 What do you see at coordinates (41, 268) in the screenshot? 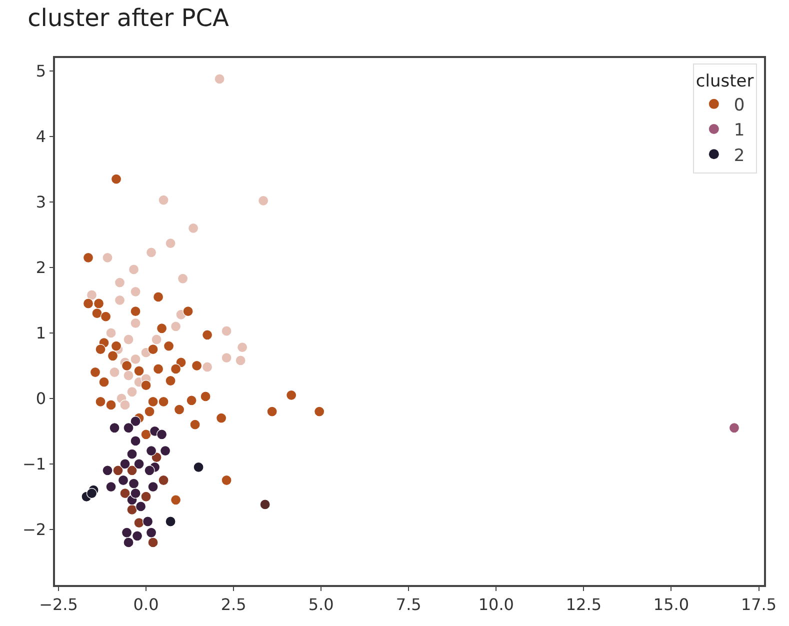
I see `y-tick-label: 2` at bounding box center [41, 268].